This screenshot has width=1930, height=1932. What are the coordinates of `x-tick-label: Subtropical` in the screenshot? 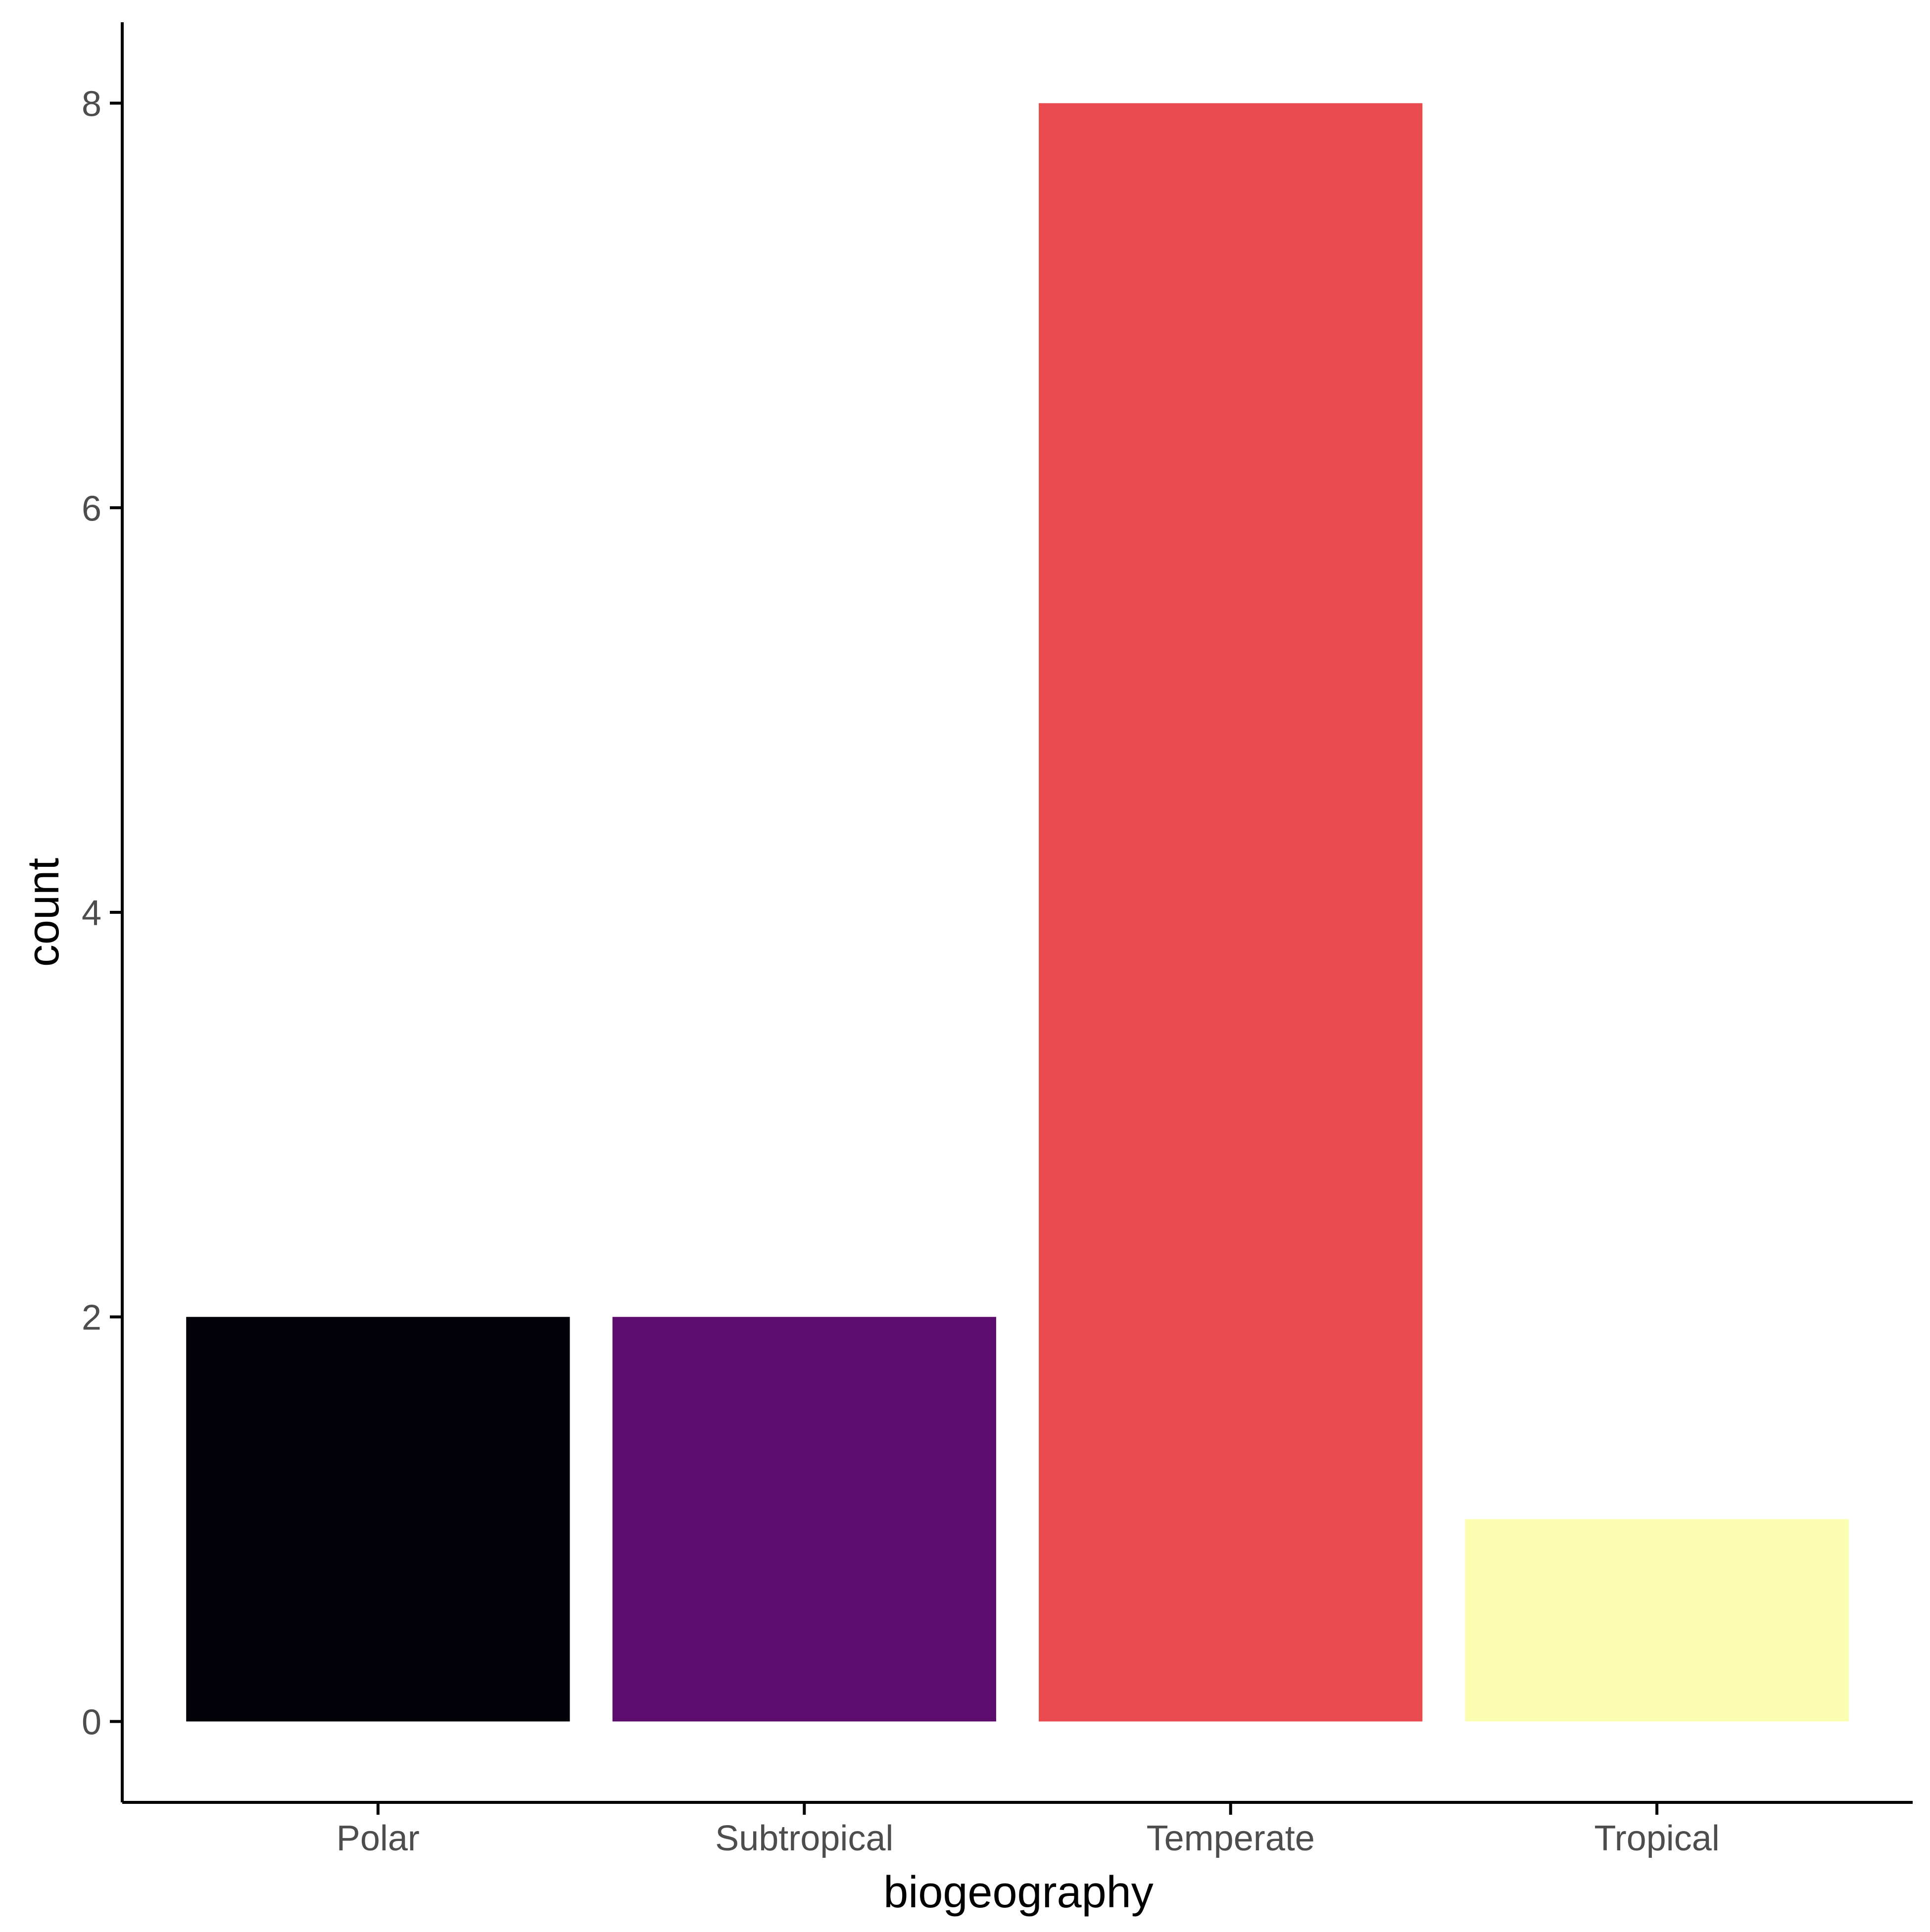 It's located at (804, 1838).